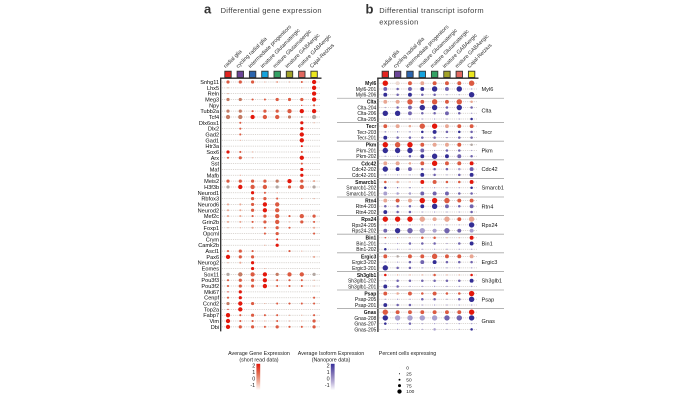 Image resolution: width=700 pixels, height=400 pixels. I want to click on svg-text: Sh3glb1-202, so click(362, 282).